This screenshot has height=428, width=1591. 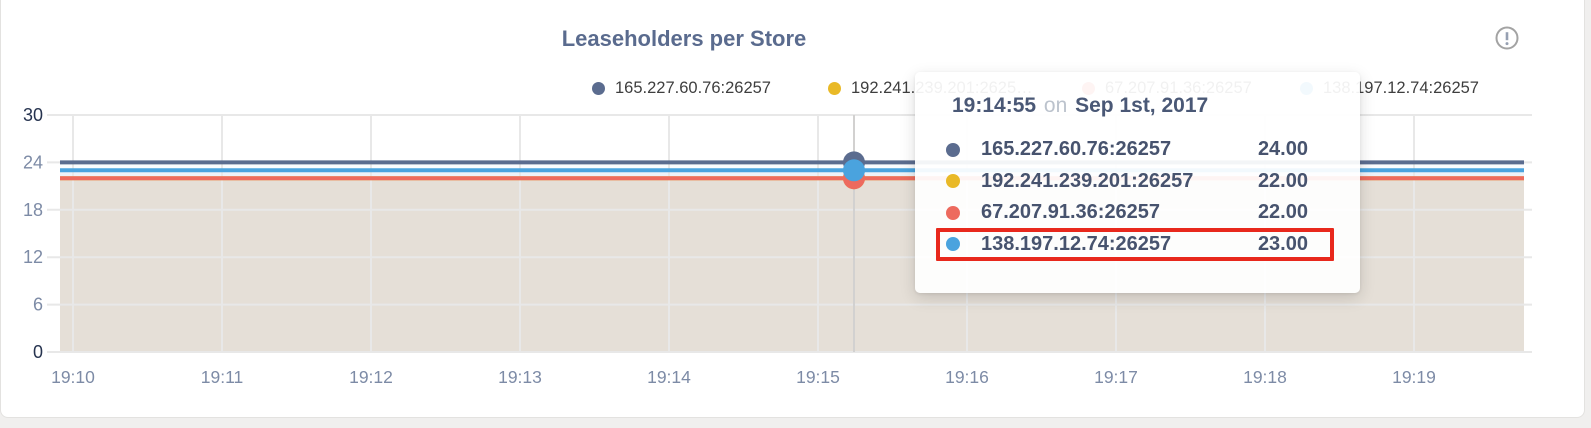 I want to click on y-axis-label: 18, so click(x=33, y=210).